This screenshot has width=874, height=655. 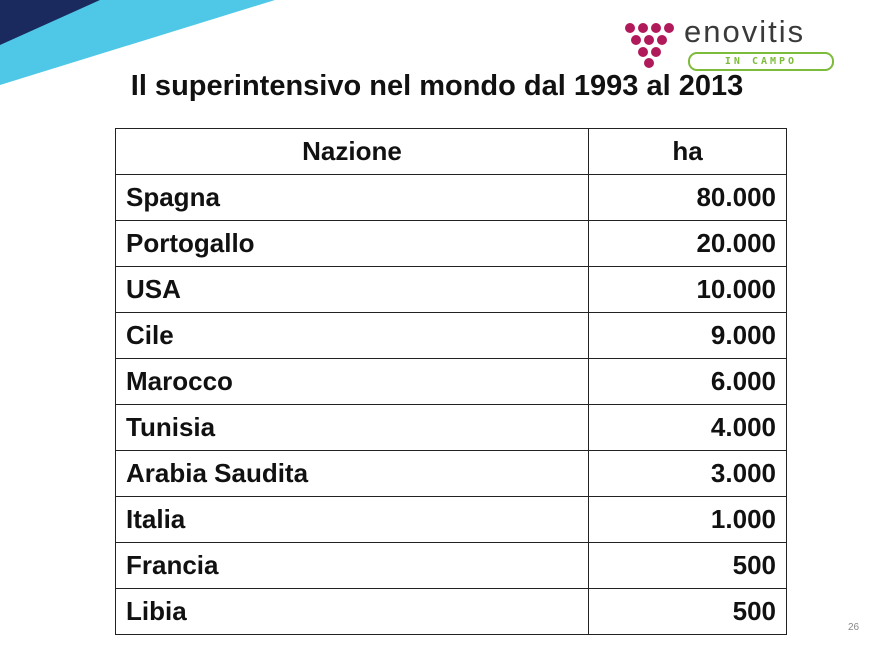 What do you see at coordinates (352, 381) in the screenshot?
I see `country-cell: Marocco` at bounding box center [352, 381].